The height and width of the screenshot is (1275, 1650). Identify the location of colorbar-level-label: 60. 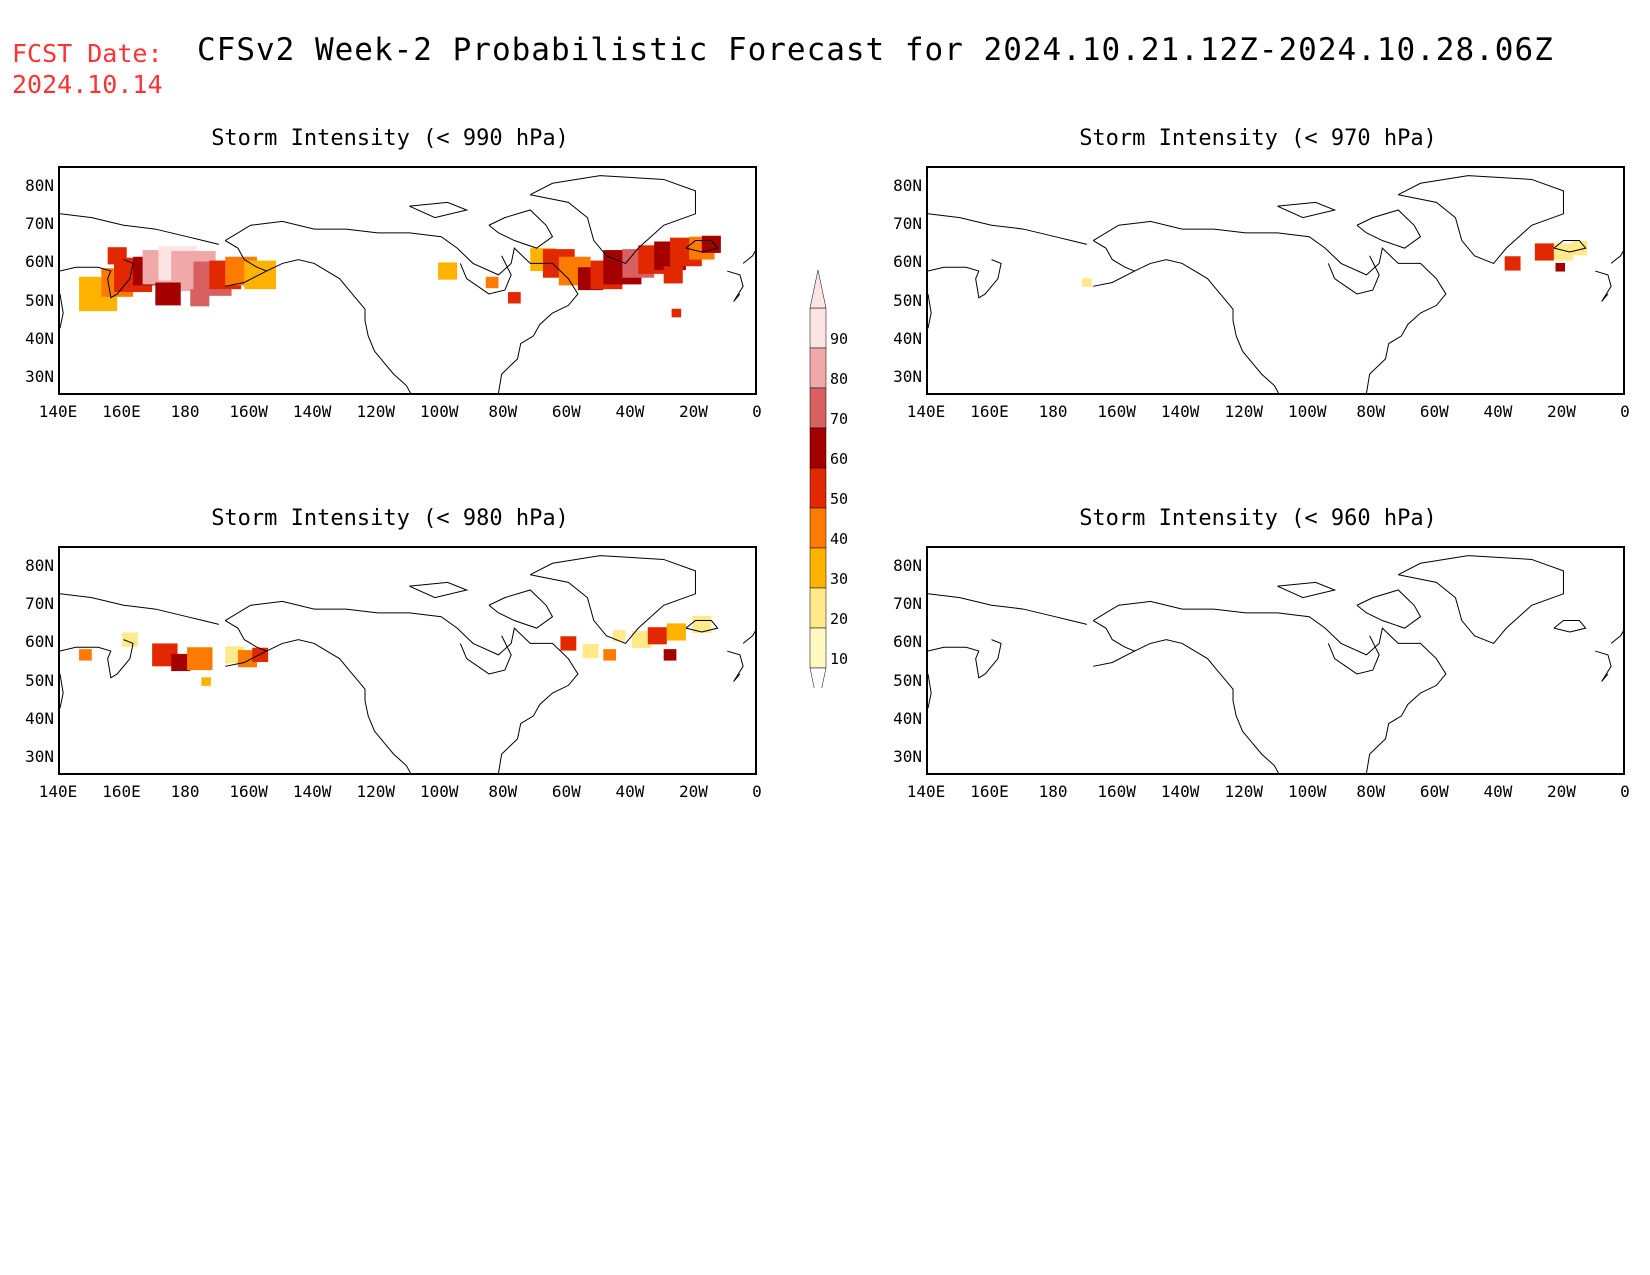
(839, 459).